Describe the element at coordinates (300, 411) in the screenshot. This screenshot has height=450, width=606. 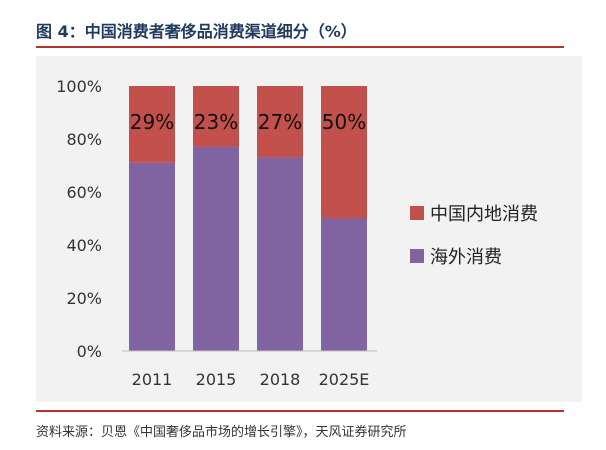
I see `source-divider` at that location.